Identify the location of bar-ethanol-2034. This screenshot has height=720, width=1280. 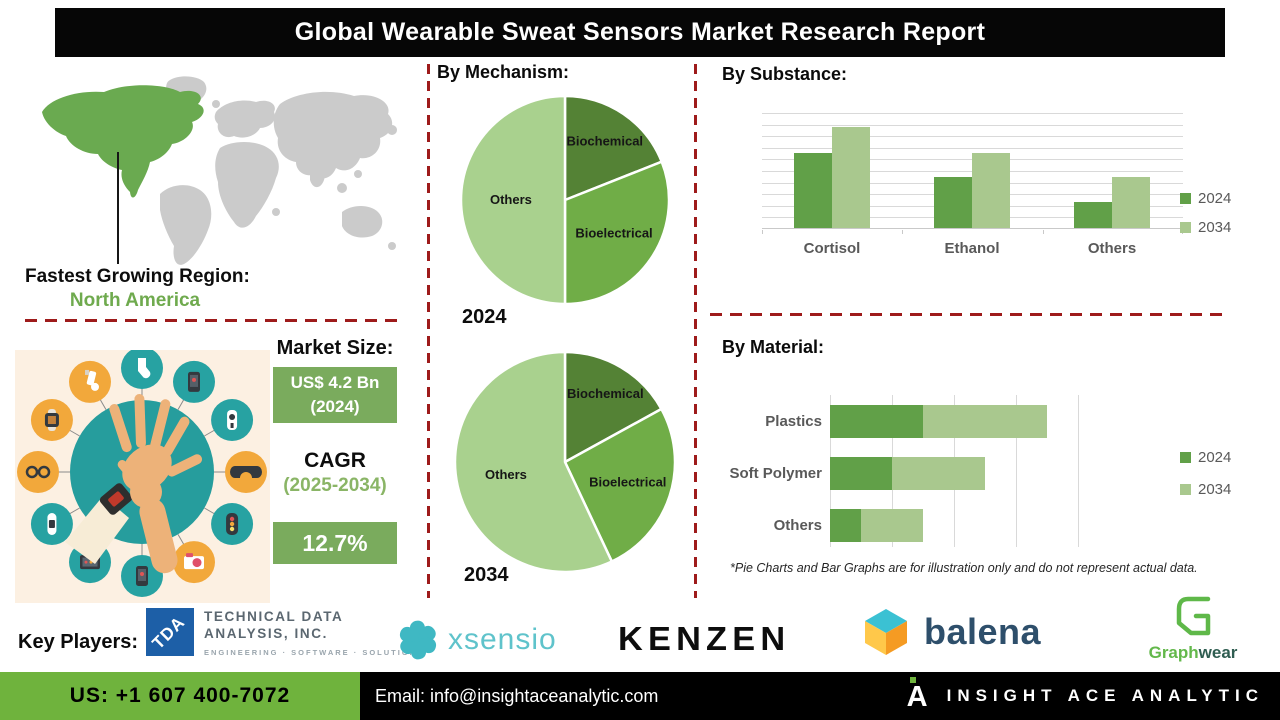
(991, 190).